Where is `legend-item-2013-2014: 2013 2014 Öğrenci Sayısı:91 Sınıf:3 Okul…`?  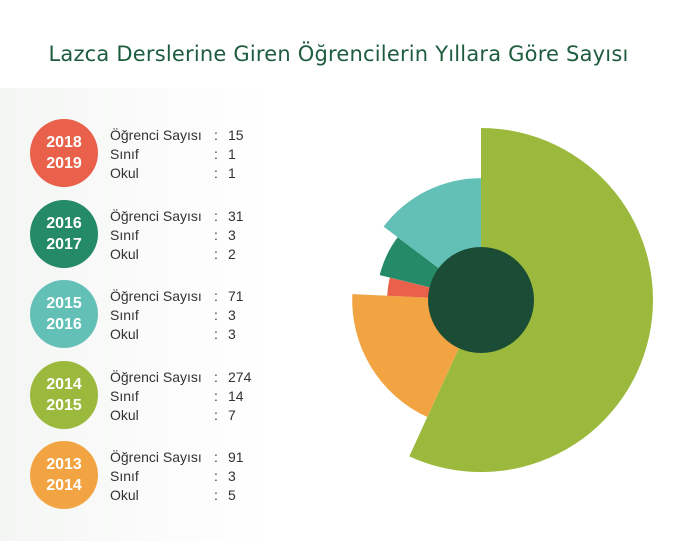
legend-item-2013-2014: 2013 2014 Öğrenci Sayısı:91 Sınıf:3 Okul… is located at coordinates (160, 475).